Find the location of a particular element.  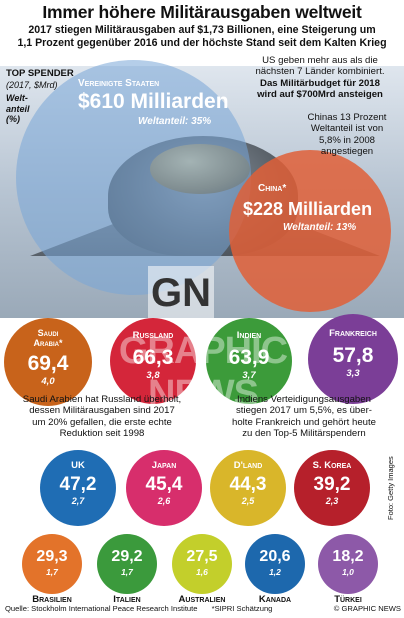

country-circle-saudi: Saudi Arabia* 69,4 4,0 is located at coordinates (48, 362).